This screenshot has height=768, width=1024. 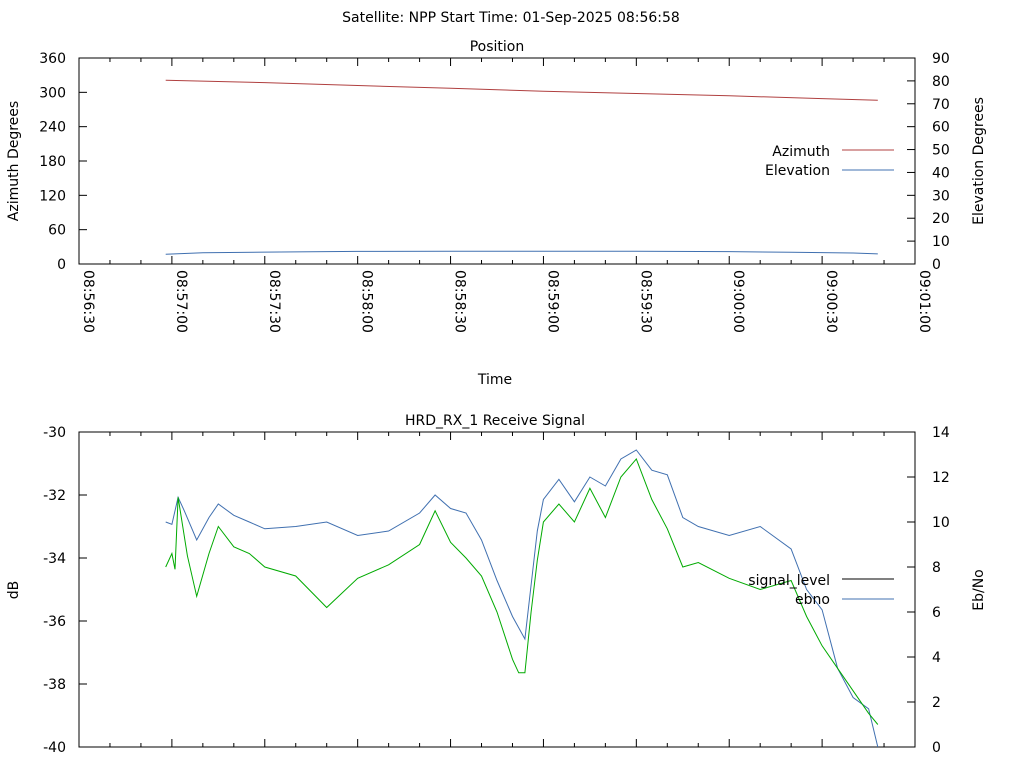 I want to click on signal-y-left-tick-label: -38, so click(x=54, y=685).